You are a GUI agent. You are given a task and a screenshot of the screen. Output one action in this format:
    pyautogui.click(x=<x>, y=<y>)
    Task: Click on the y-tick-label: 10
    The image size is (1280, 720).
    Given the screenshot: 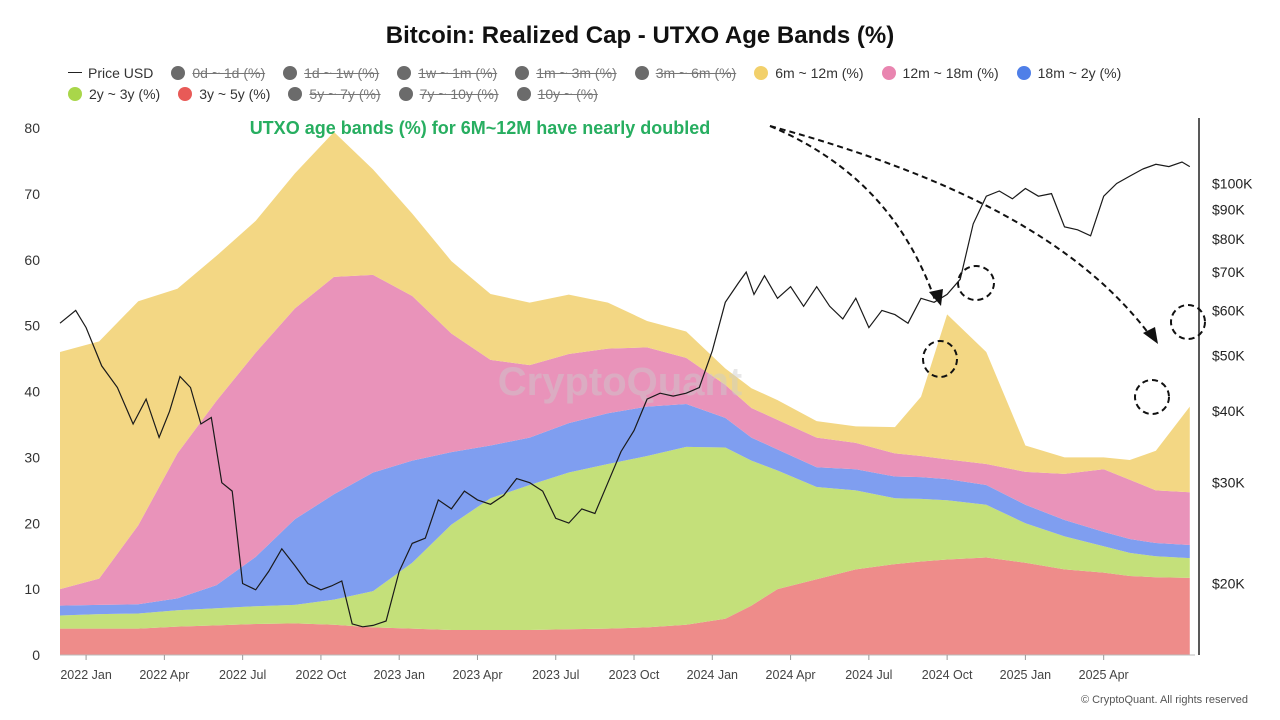 What is the action you would take?
    pyautogui.click(x=32, y=589)
    